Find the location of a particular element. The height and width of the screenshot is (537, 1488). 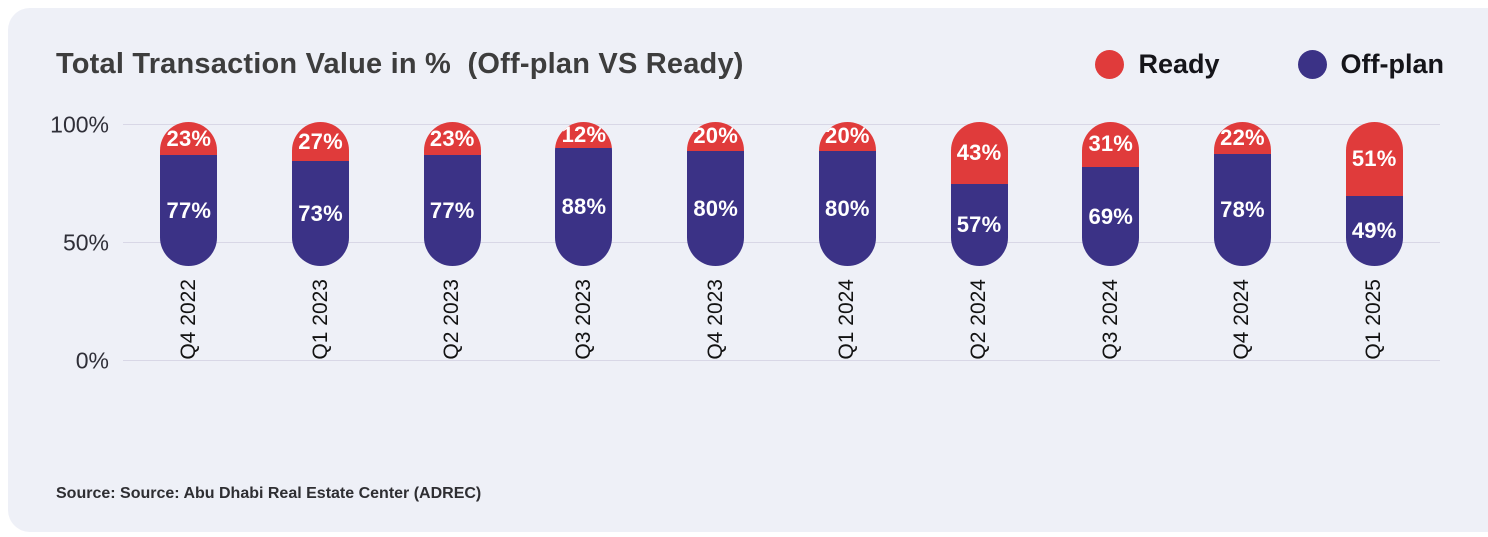

legend: Ready Off-plan is located at coordinates (1269, 64).